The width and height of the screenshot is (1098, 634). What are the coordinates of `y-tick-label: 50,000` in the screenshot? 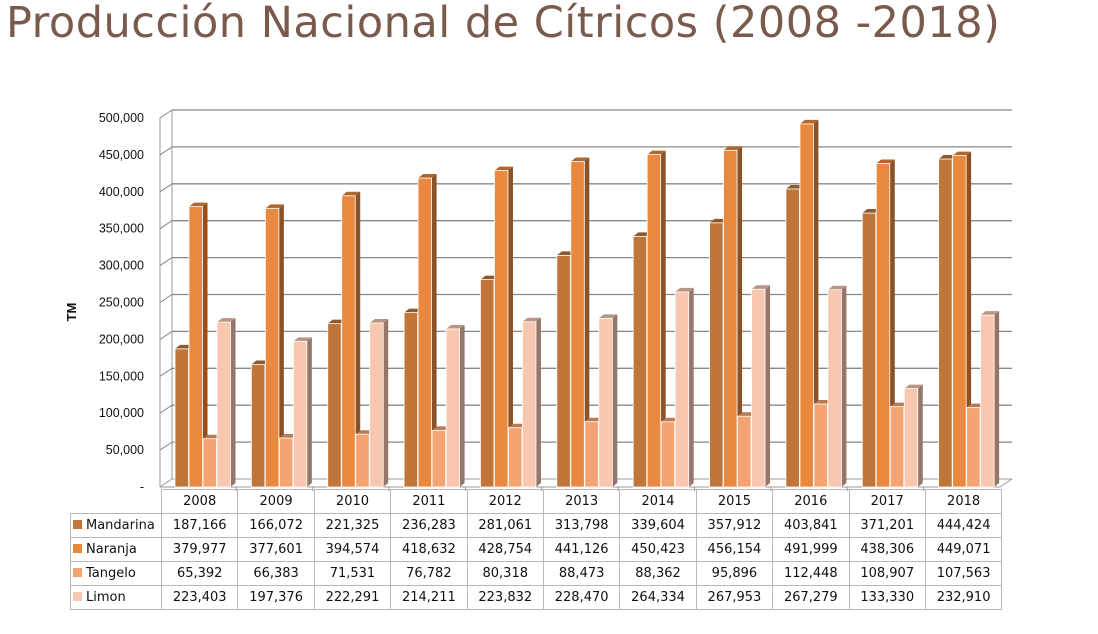 It's located at (125, 450).